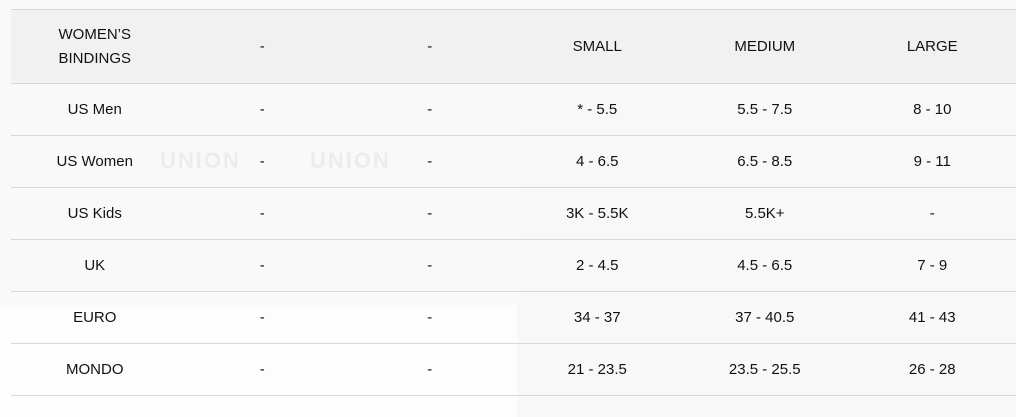 The width and height of the screenshot is (1016, 417). I want to click on table-cell: 23.5 - 25.5, so click(765, 369).